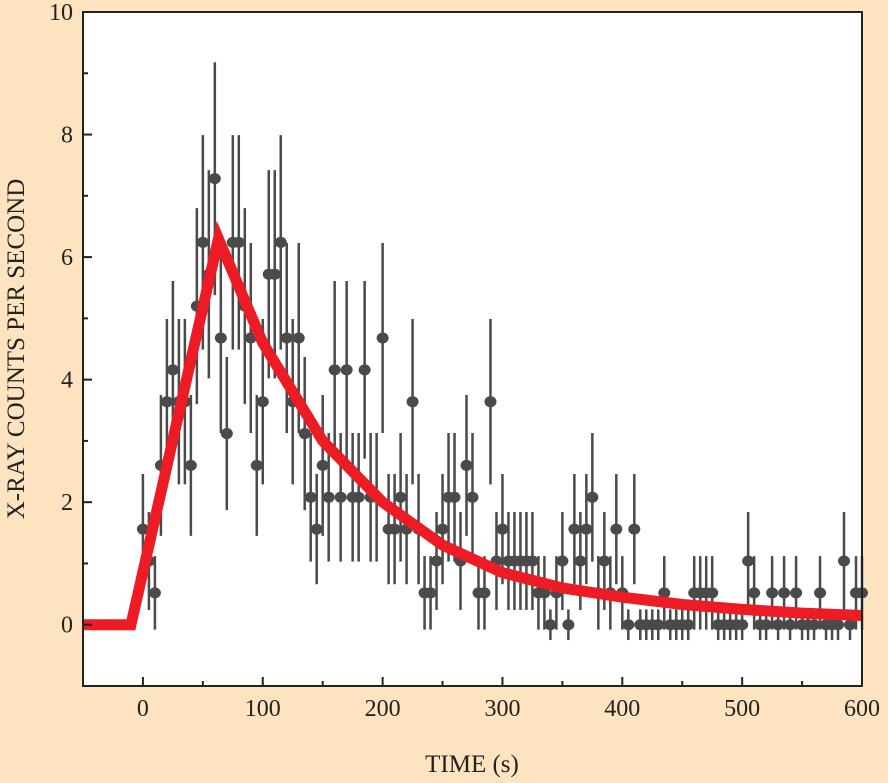  What do you see at coordinates (502, 709) in the screenshot?
I see `x-tick-label: 300` at bounding box center [502, 709].